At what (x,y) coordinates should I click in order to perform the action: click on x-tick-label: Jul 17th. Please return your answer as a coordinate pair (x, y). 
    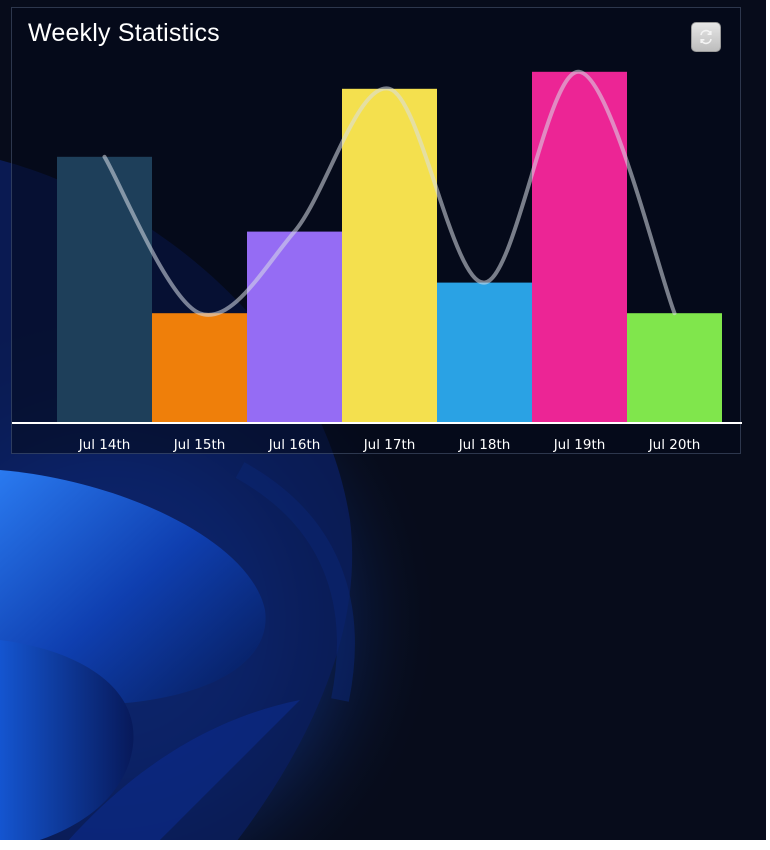
    Looking at the image, I should click on (389, 445).